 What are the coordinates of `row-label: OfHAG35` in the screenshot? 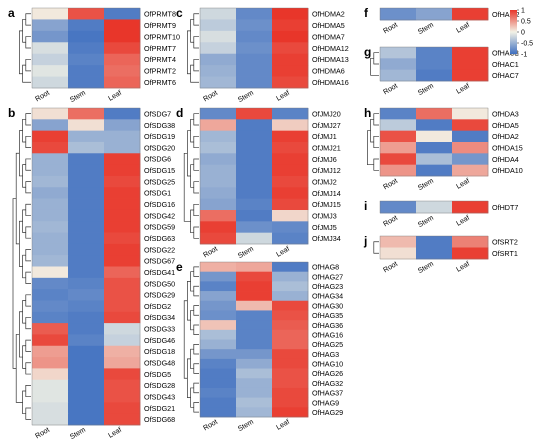 It's located at (327, 315).